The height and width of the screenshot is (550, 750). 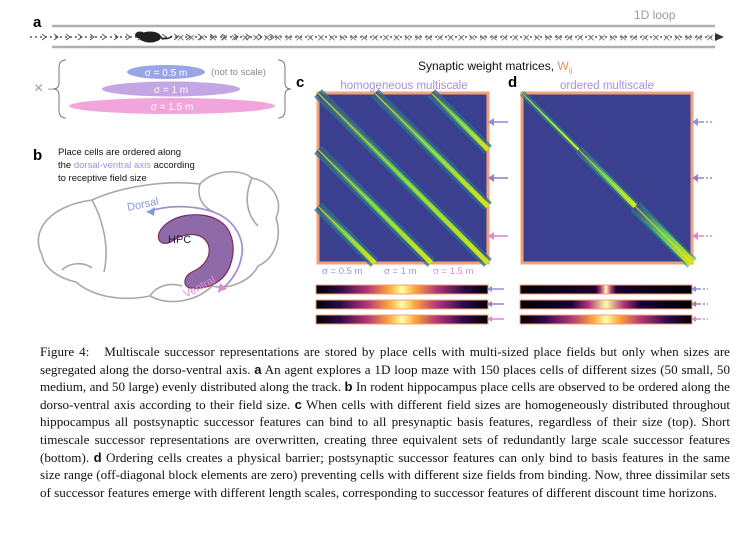 I want to click on caption-label: Figure 4:, so click(x=65, y=351).